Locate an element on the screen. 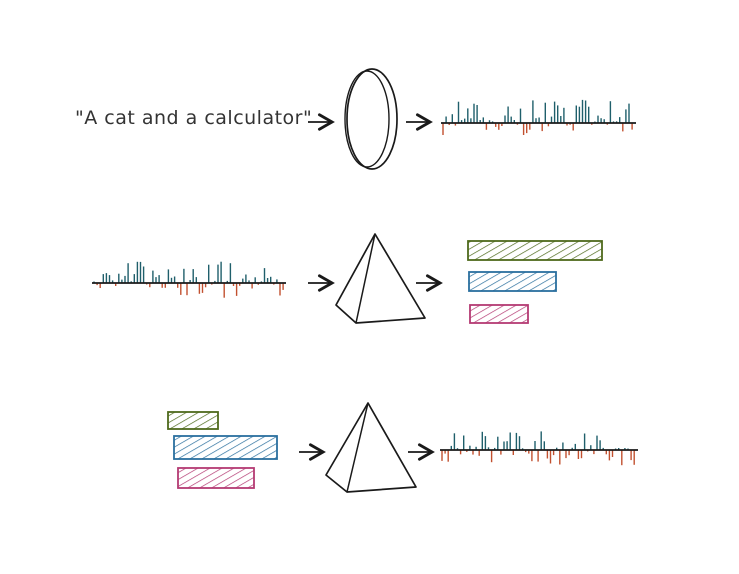 The width and height of the screenshot is (739, 574). row-text-to-embedding: "A cat and a calculator" is located at coordinates (355, 119).